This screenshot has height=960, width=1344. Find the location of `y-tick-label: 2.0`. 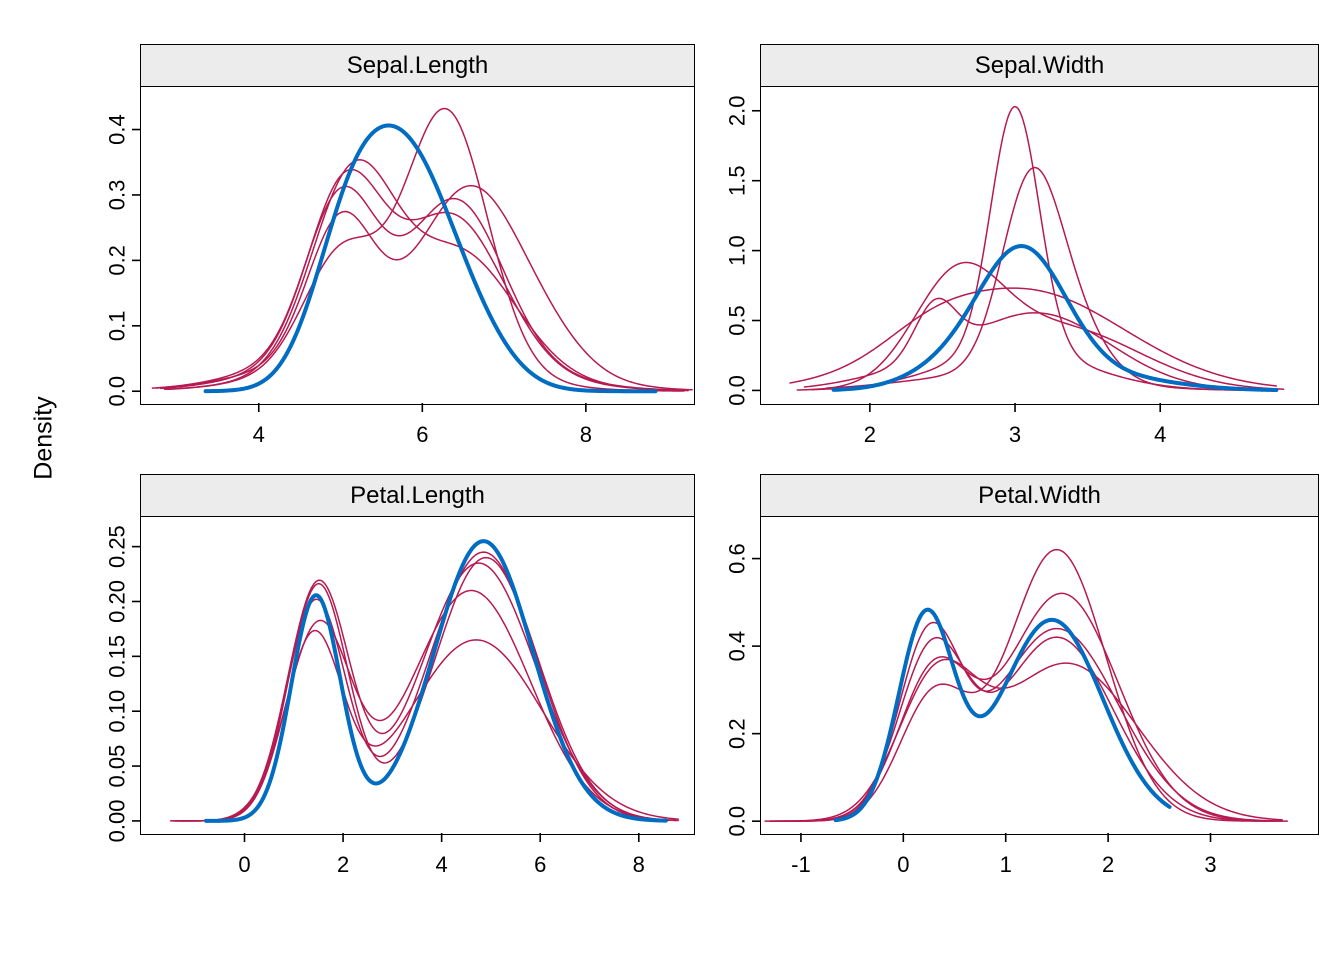

y-tick-label: 2.0 is located at coordinates (737, 110).